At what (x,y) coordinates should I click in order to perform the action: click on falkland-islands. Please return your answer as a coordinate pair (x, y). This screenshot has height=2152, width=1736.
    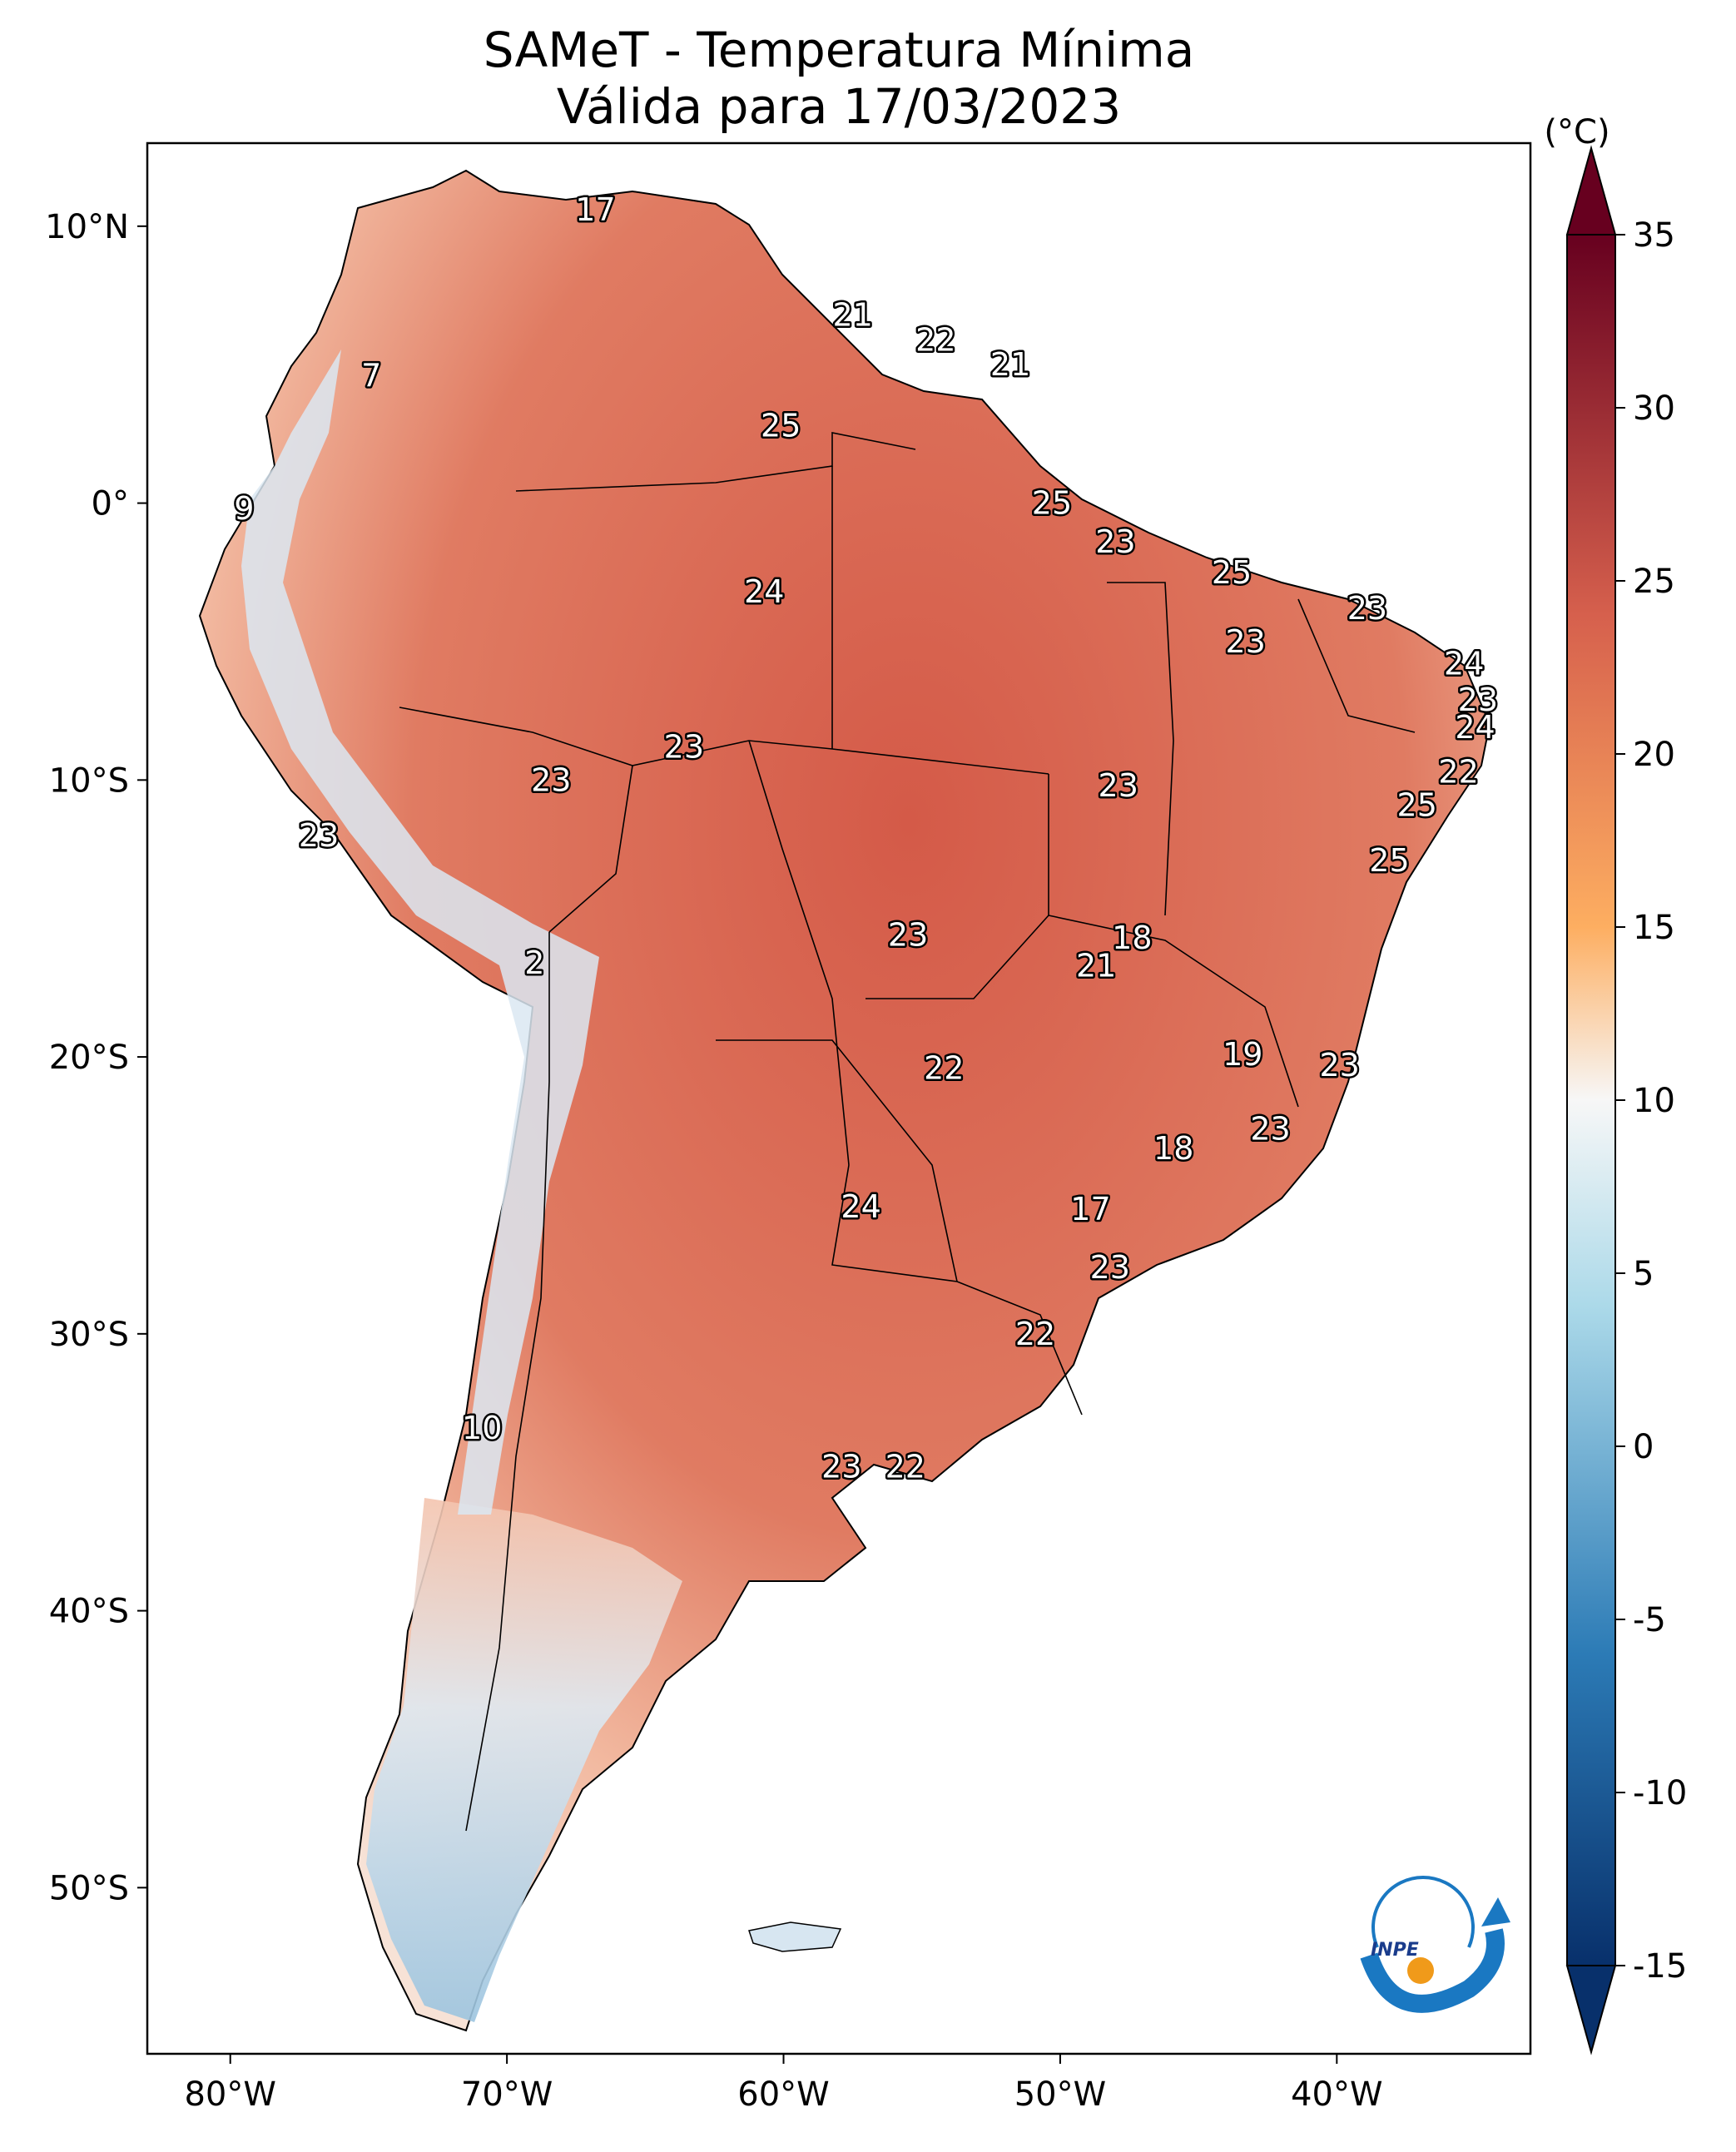
    Looking at the image, I should click on (795, 1936).